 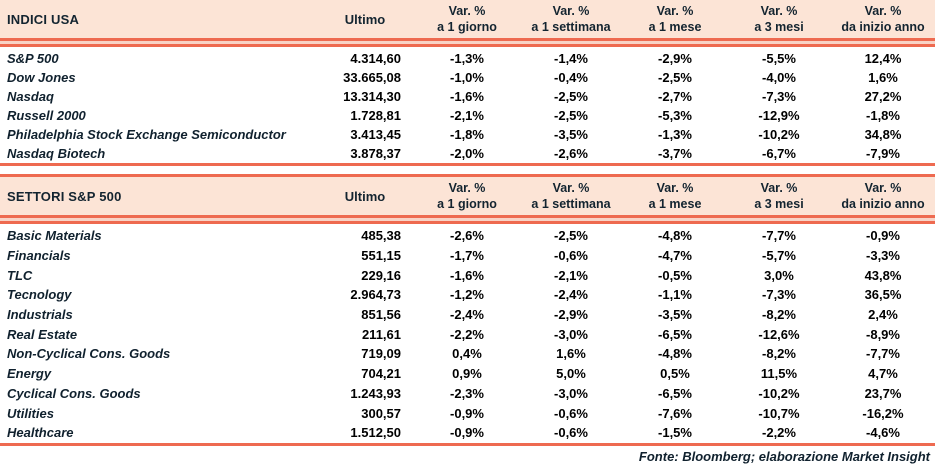 I want to click on var-value-cell: -2,2%, so click(x=467, y=334).